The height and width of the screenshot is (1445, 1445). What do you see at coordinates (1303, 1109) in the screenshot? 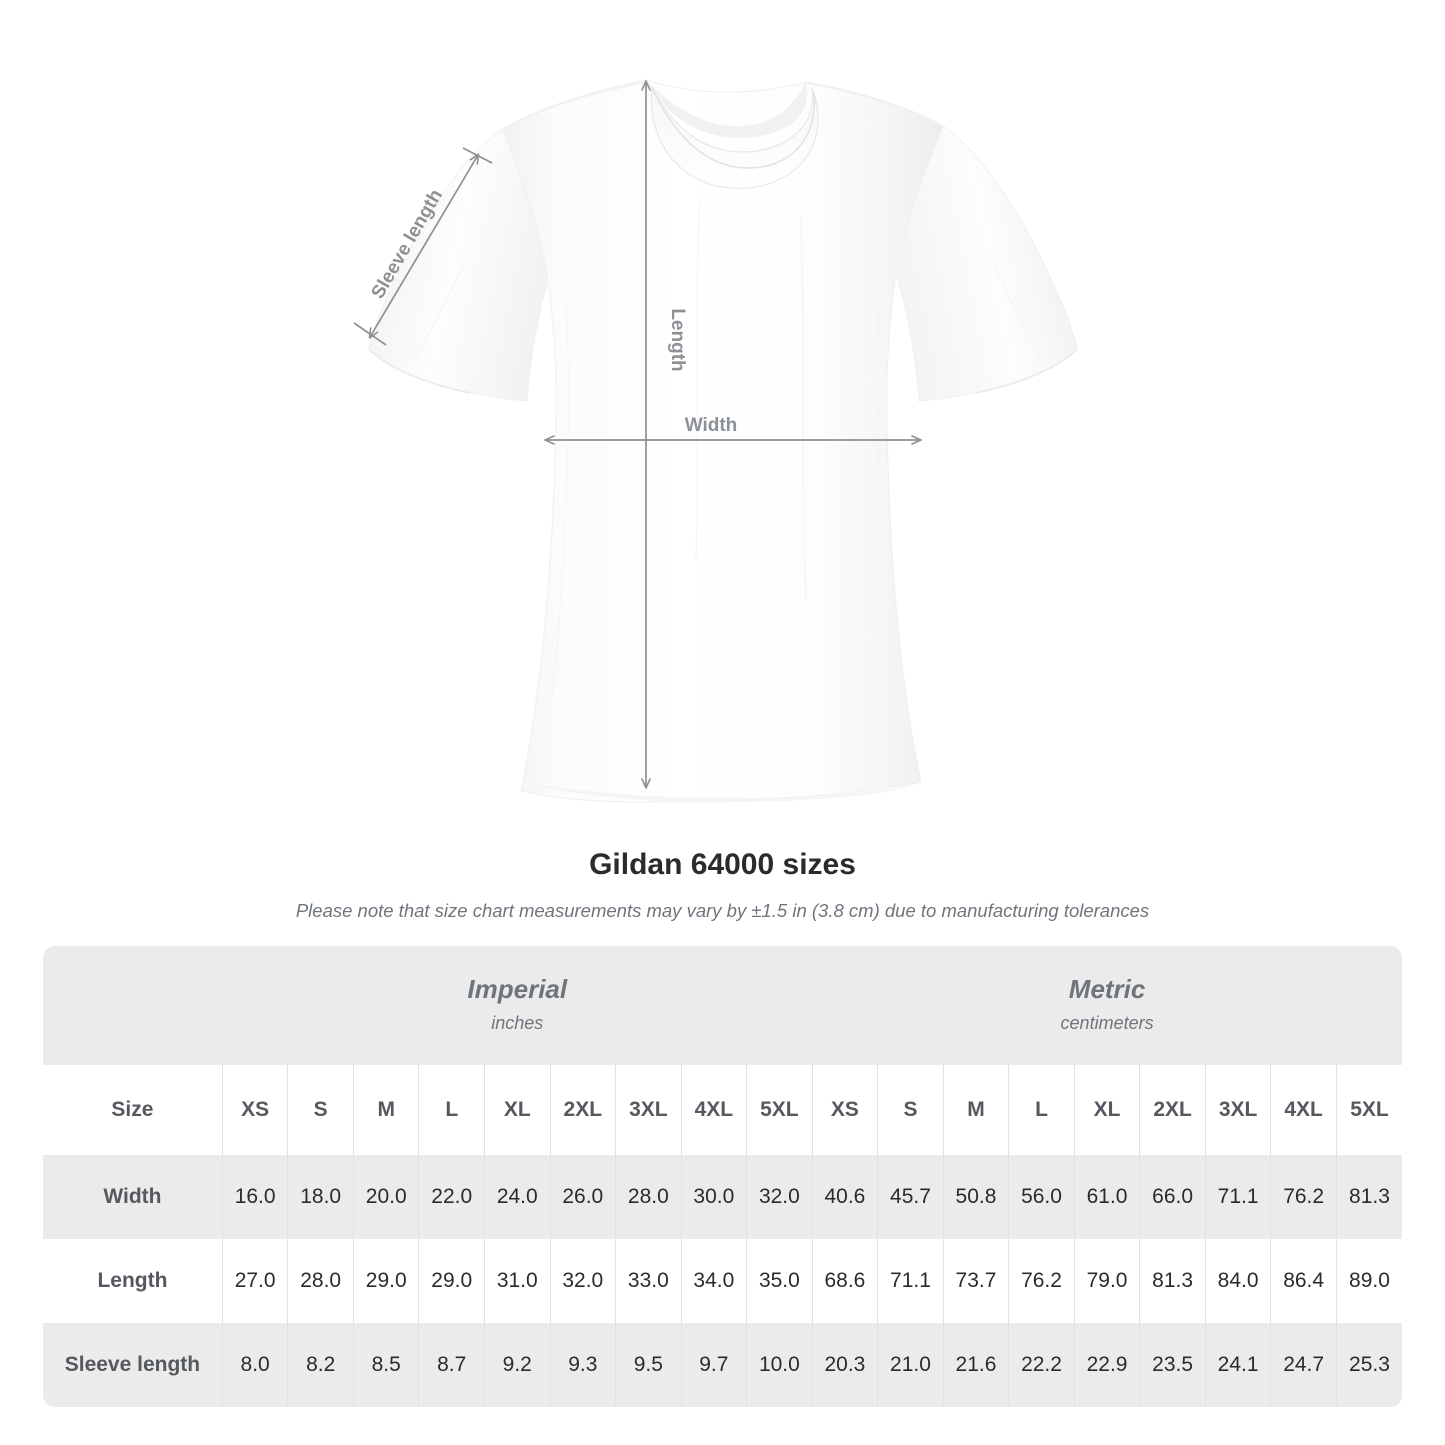
I see `size-header-cell-label: 4XL` at bounding box center [1303, 1109].